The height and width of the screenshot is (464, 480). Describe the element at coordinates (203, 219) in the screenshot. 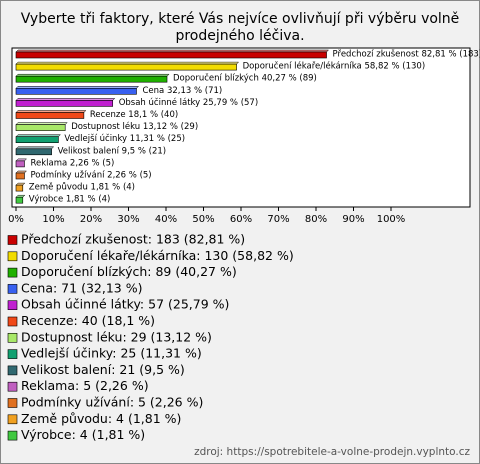

I see `x-tick-label: 50%` at that location.